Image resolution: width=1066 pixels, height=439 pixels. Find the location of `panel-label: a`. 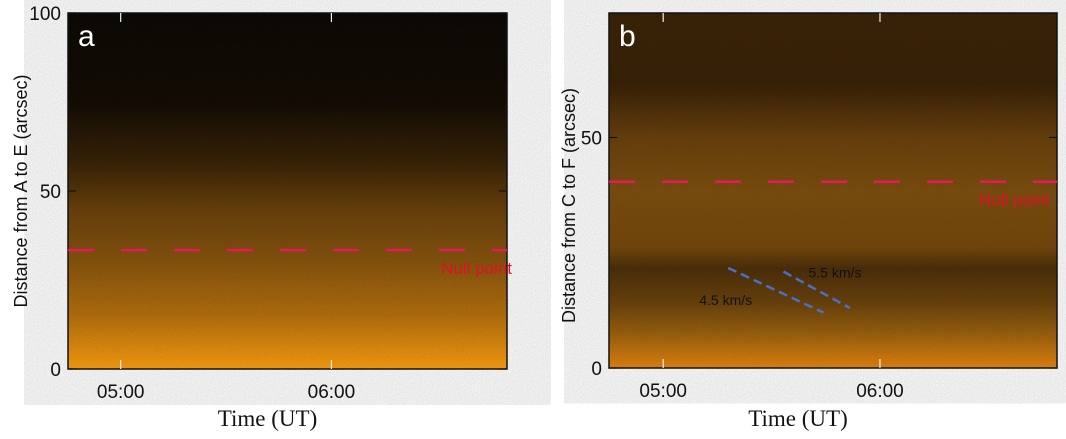

panel-label: a is located at coordinates (86, 36).